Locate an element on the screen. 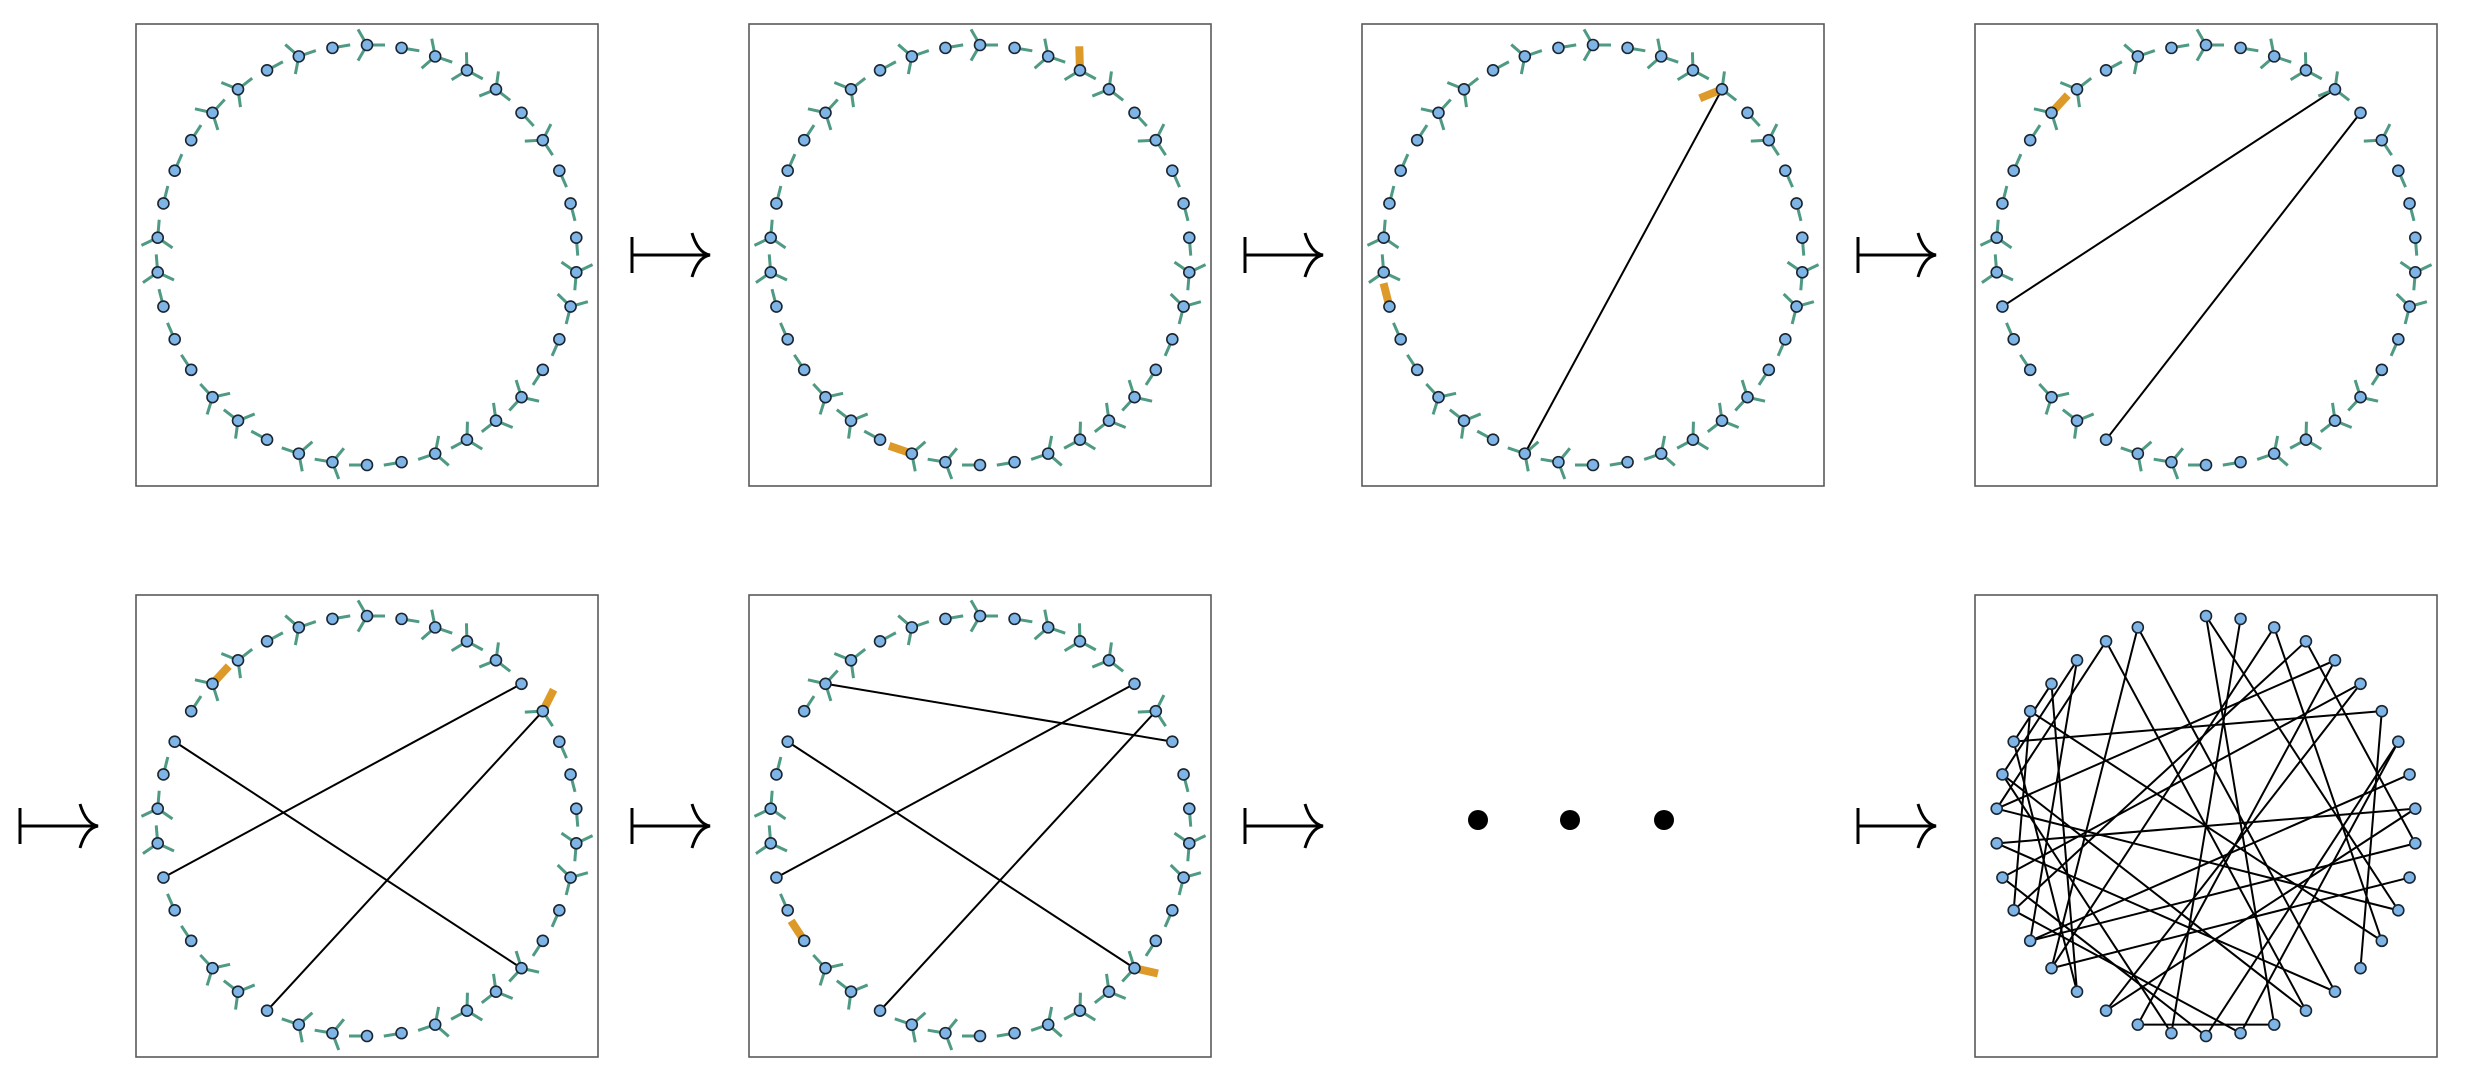  node-layer is located at coordinates (980, 826).